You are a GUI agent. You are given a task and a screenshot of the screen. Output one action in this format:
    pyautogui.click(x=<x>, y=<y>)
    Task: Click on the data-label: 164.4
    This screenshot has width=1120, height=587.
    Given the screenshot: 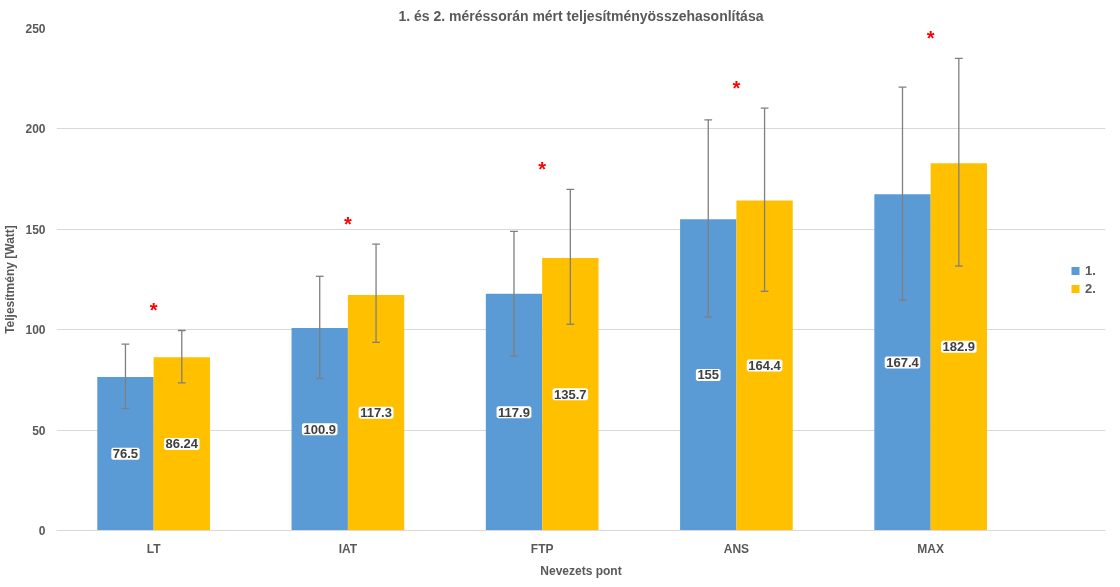 What is the action you would take?
    pyautogui.click(x=765, y=365)
    